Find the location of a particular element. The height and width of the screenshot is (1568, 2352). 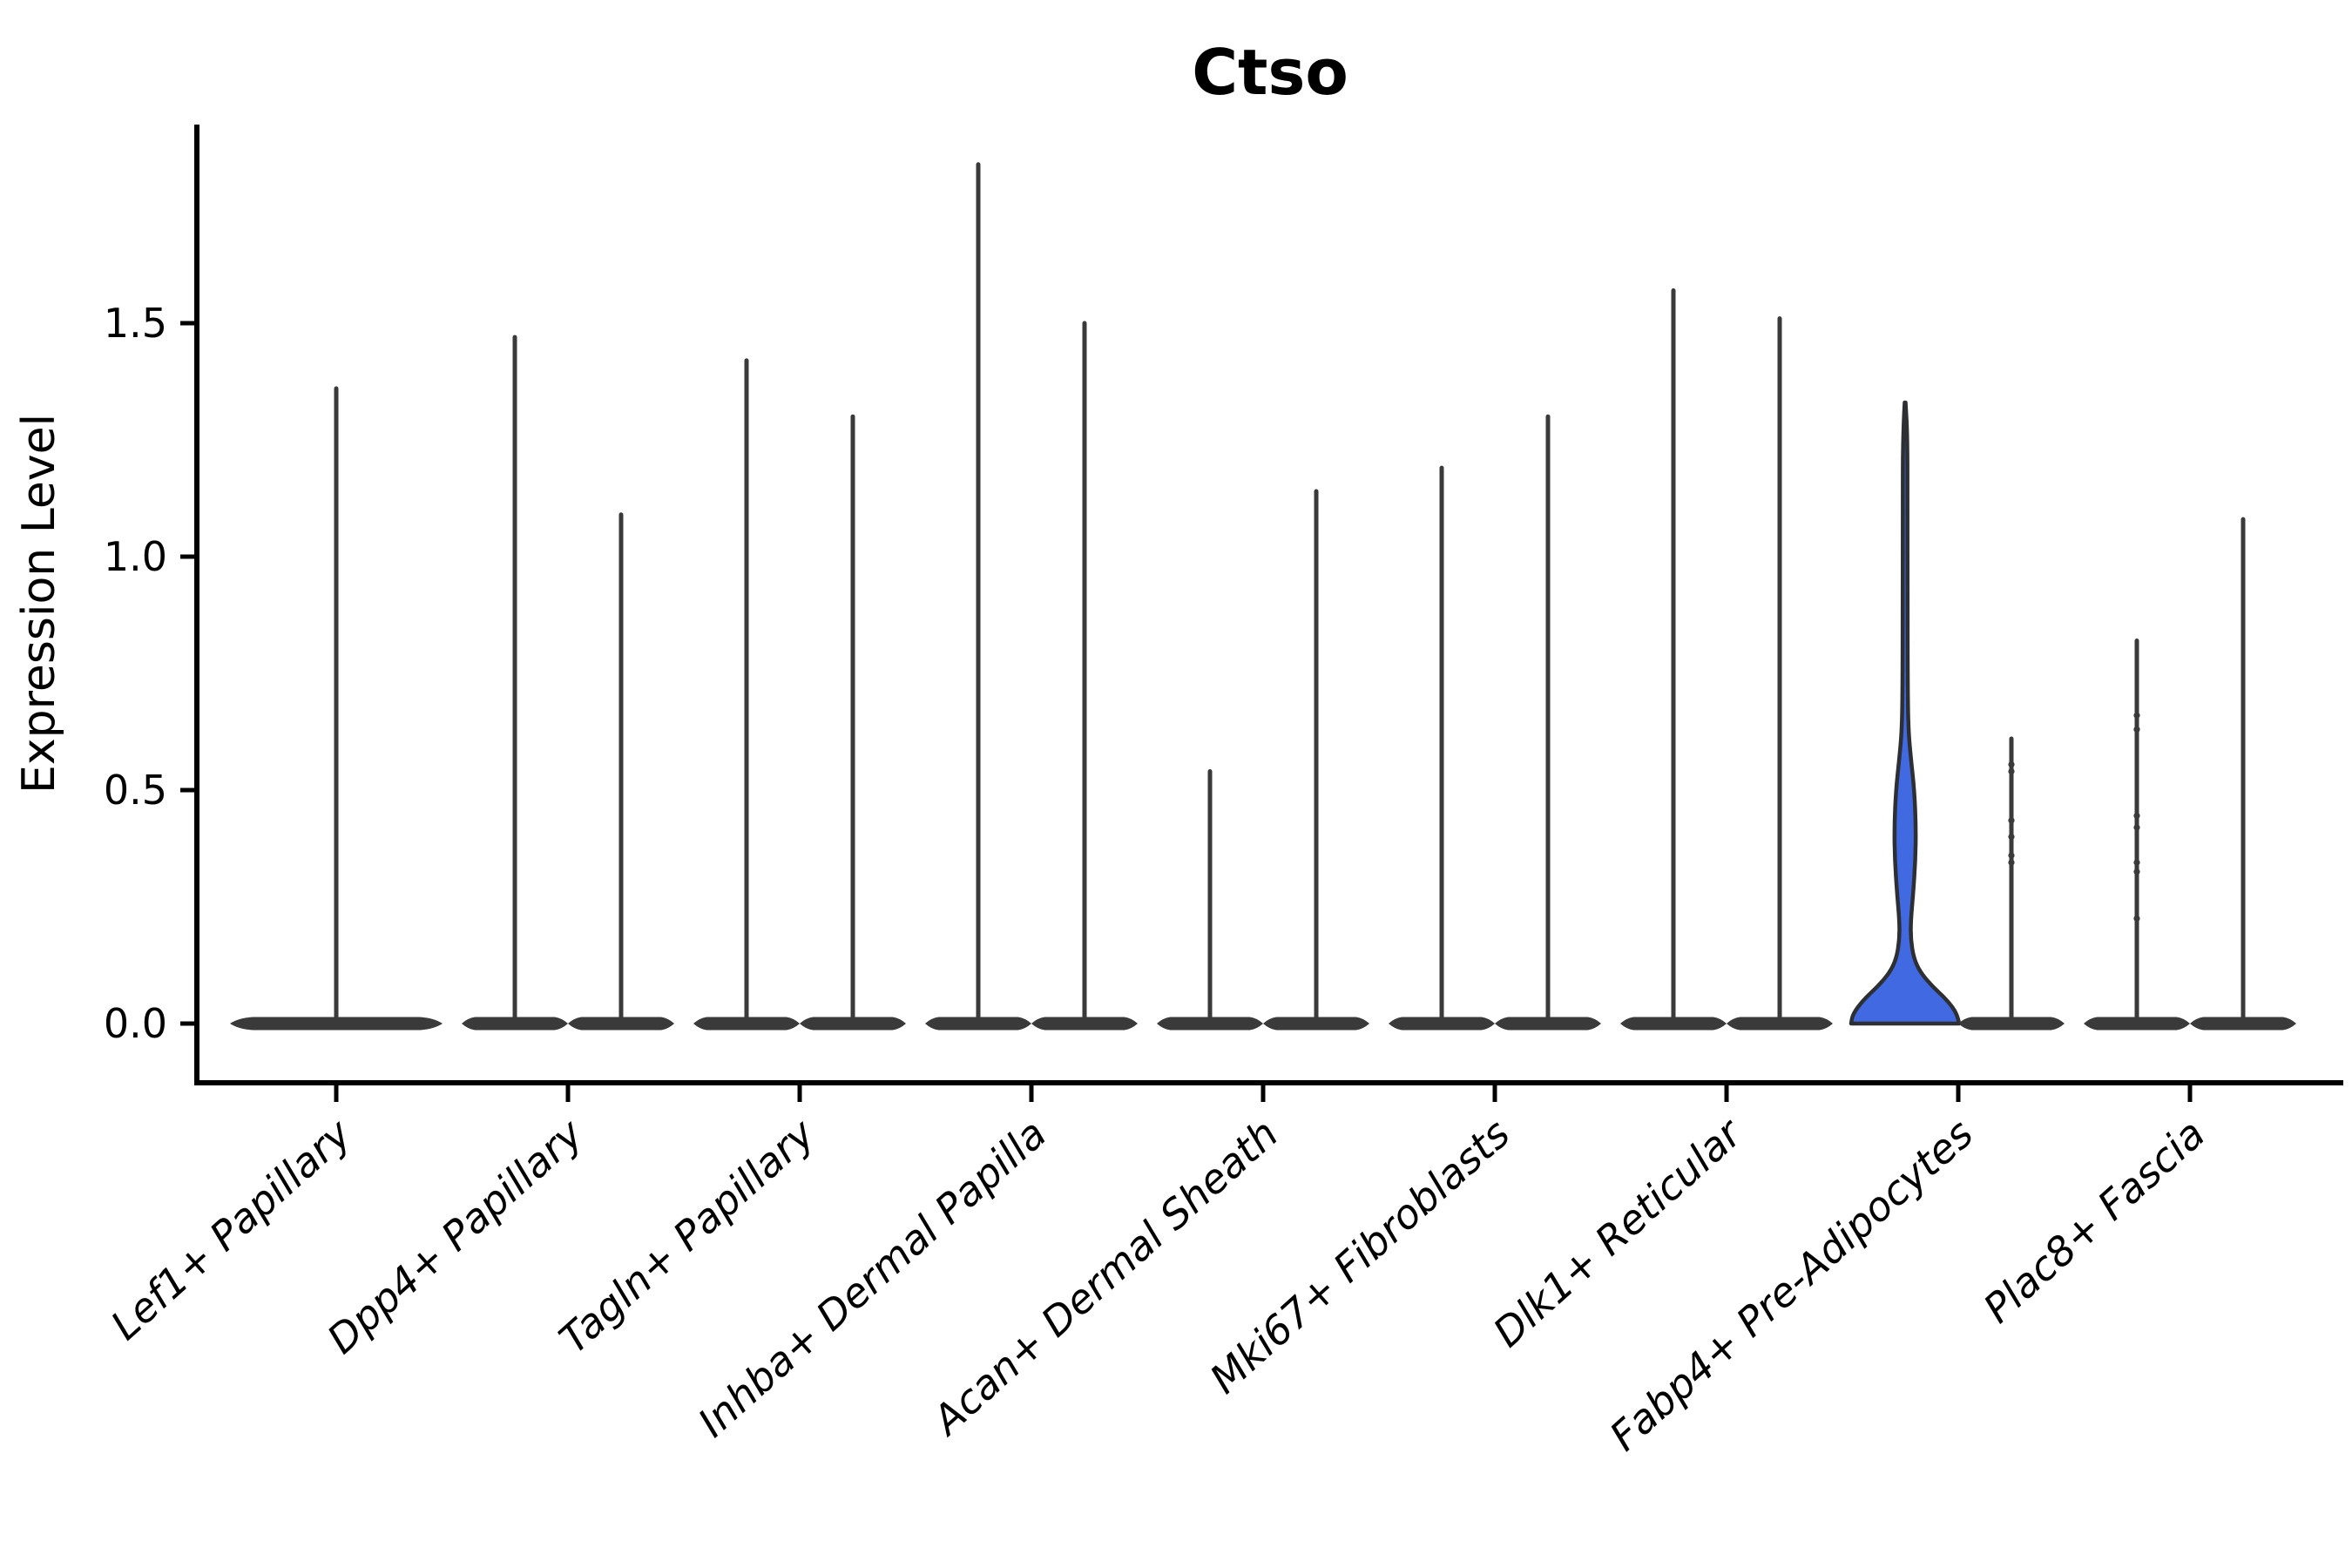

y-axis-label: Expression Level is located at coordinates (39, 604).